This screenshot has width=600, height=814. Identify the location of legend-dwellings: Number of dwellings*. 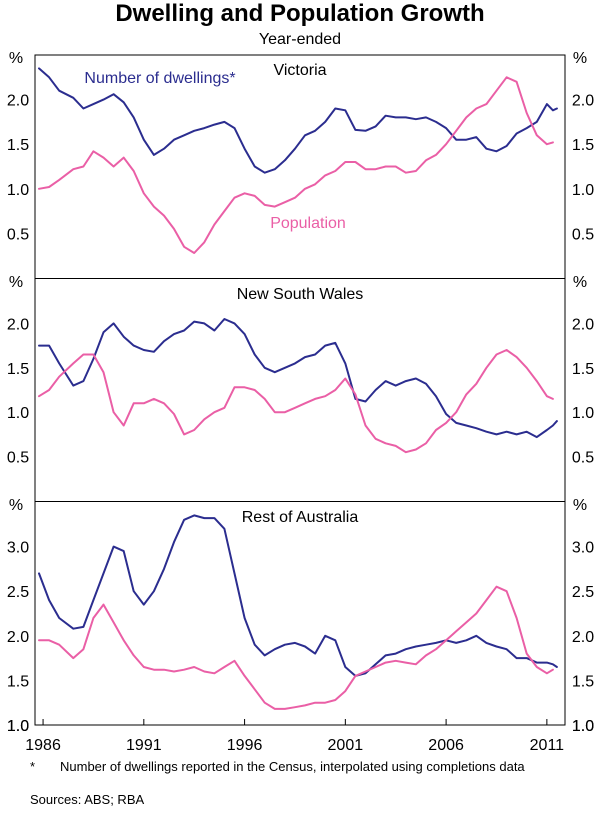
(159, 78).